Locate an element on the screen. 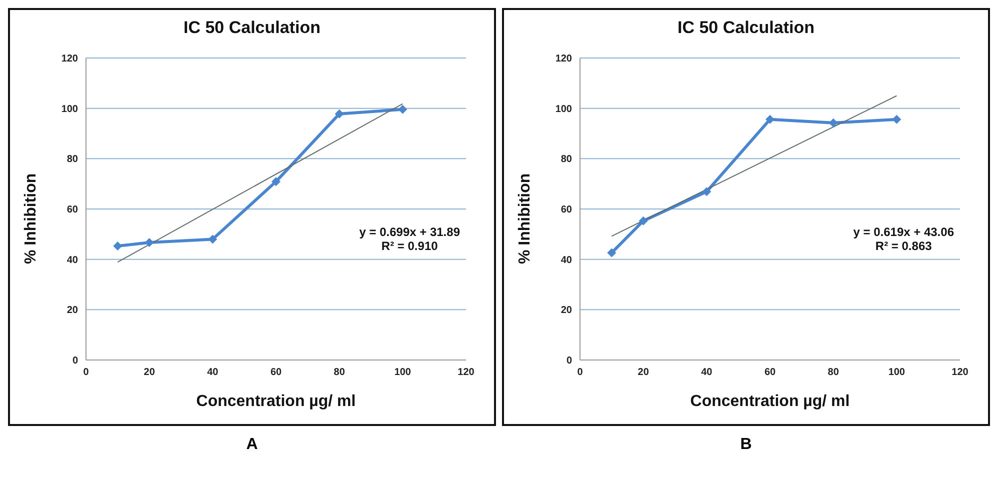  annotation: R² = 0.910 is located at coordinates (409, 246).